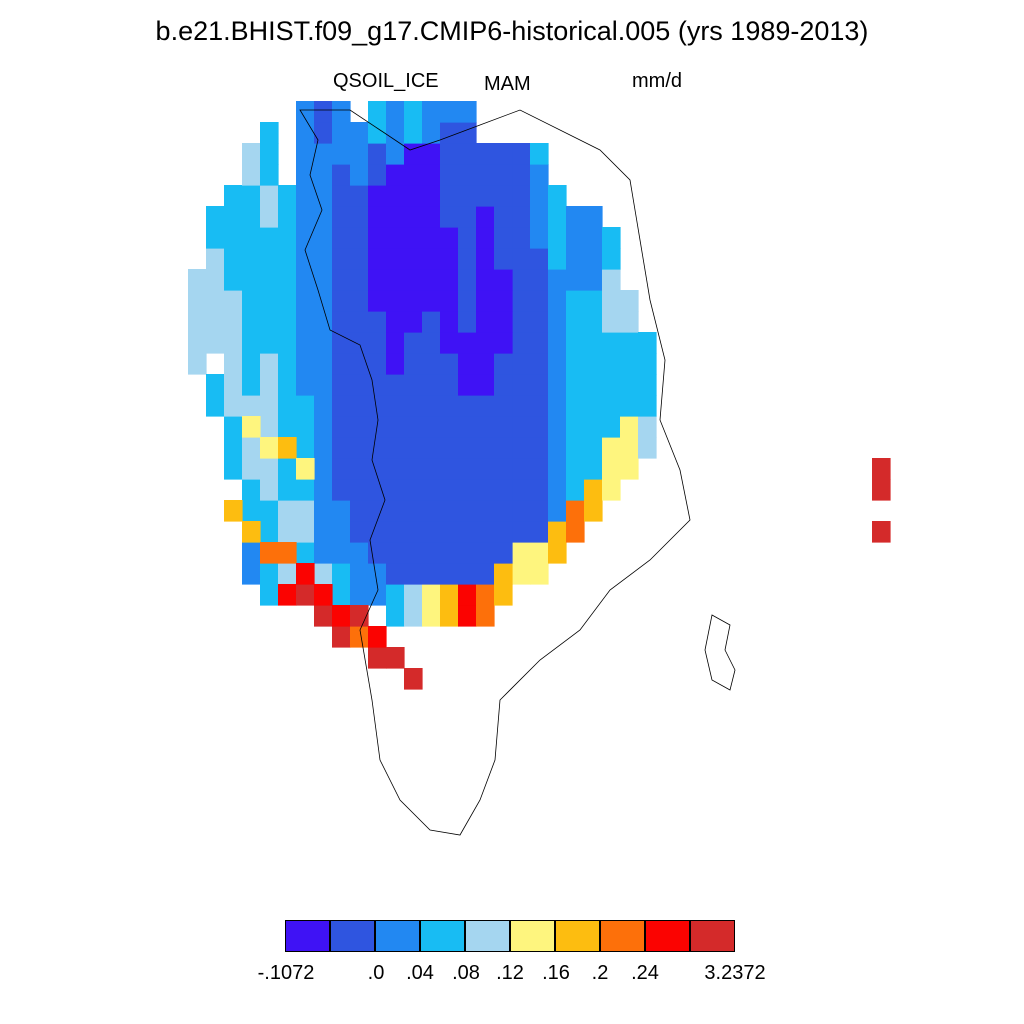  Describe the element at coordinates (881, 469) in the screenshot. I see `grid-cell-iceland` at that location.